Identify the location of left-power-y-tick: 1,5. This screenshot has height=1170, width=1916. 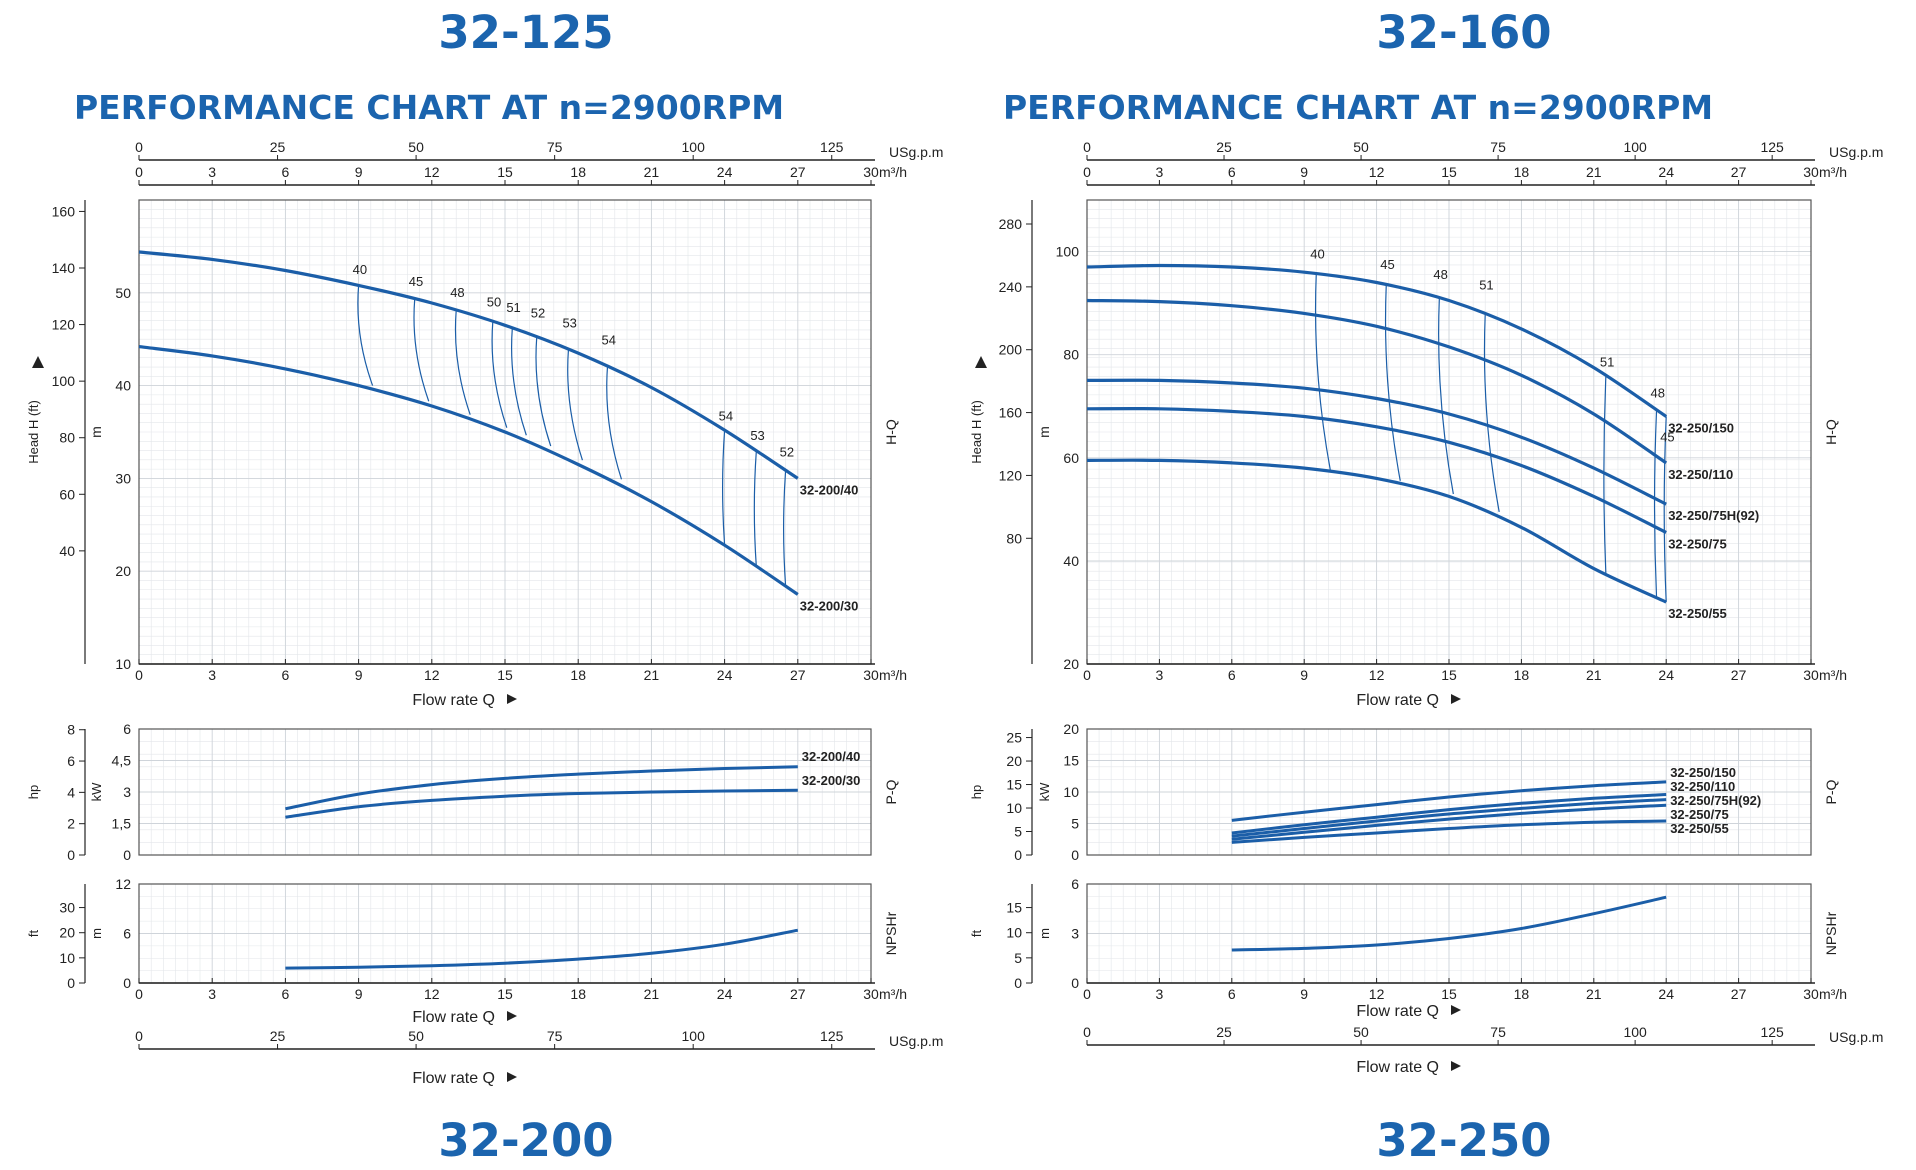
(122, 824).